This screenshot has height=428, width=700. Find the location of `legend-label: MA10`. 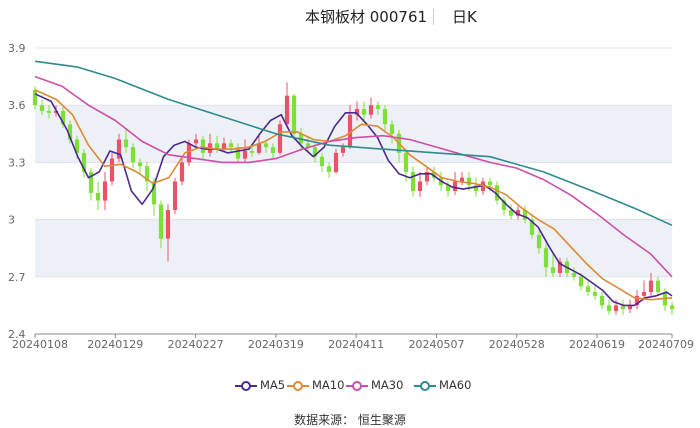

legend-label: MA10 is located at coordinates (328, 385).